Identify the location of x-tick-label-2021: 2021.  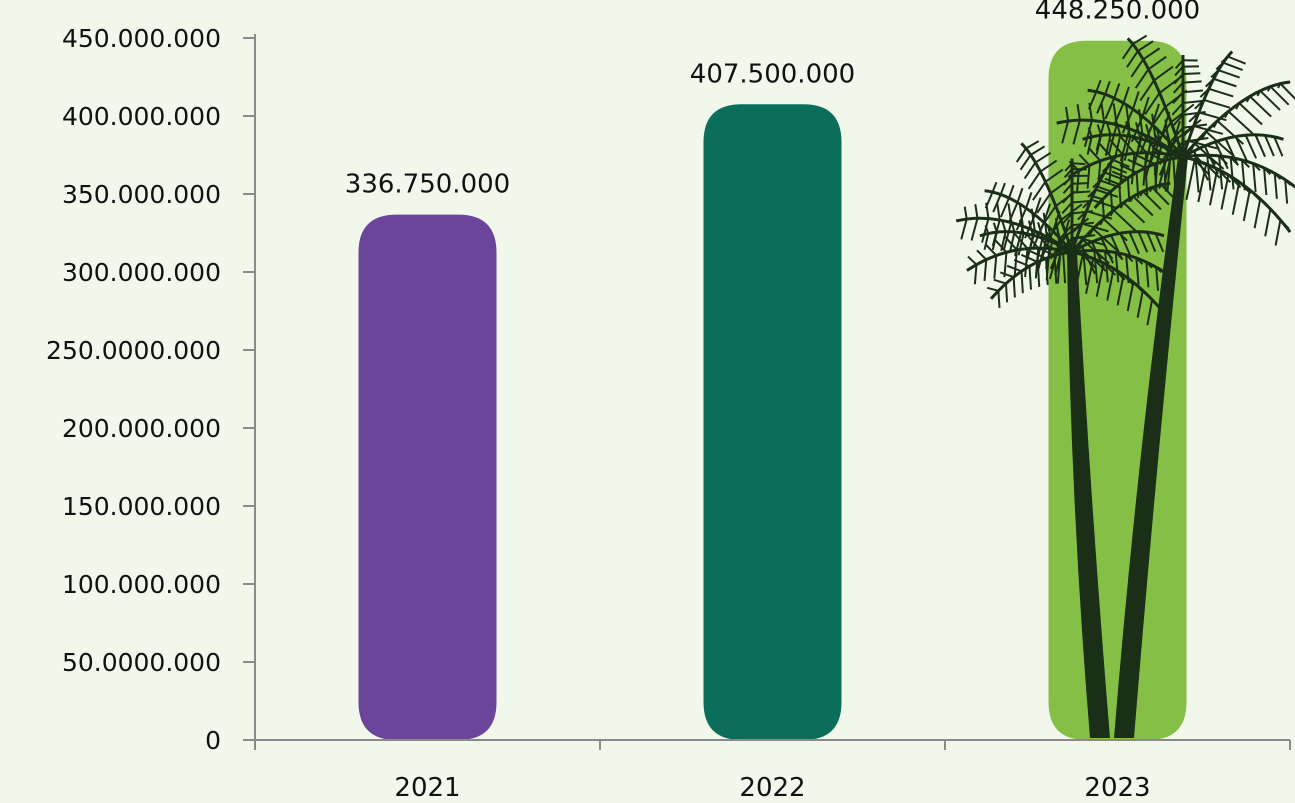
(427, 788).